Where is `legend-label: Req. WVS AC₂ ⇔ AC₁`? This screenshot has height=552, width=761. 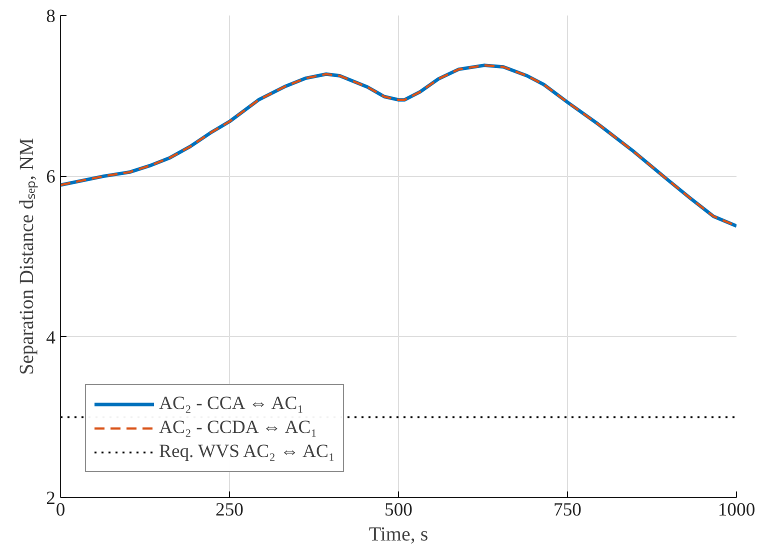 legend-label: Req. WVS AC₂ ⇔ AC₁ is located at coordinates (247, 452).